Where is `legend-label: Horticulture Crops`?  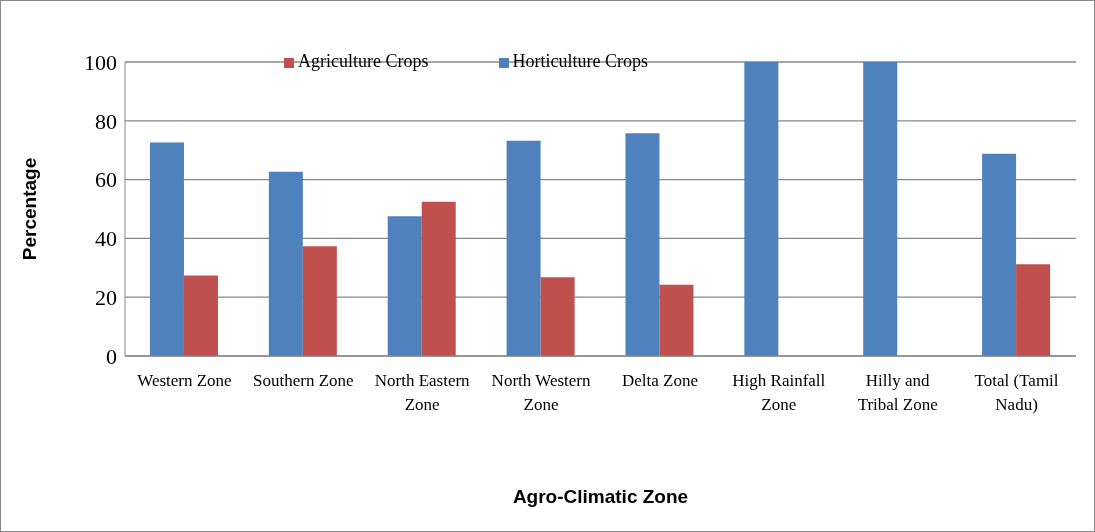 legend-label: Horticulture Crops is located at coordinates (580, 61).